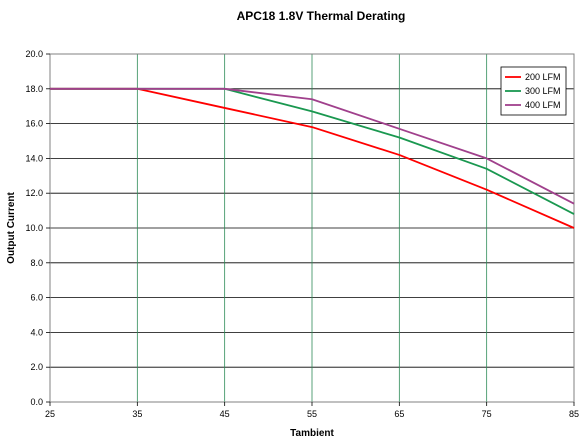 This screenshot has width=581, height=446. I want to click on legend-label: 200 LFM, so click(543, 77).